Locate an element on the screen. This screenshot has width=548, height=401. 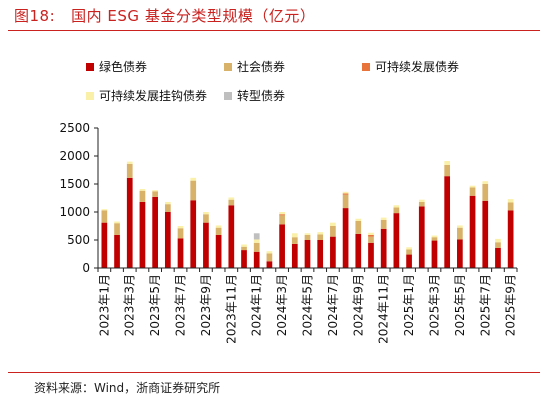
x-tick-label: 2023年11月 is located at coordinates (231, 309).